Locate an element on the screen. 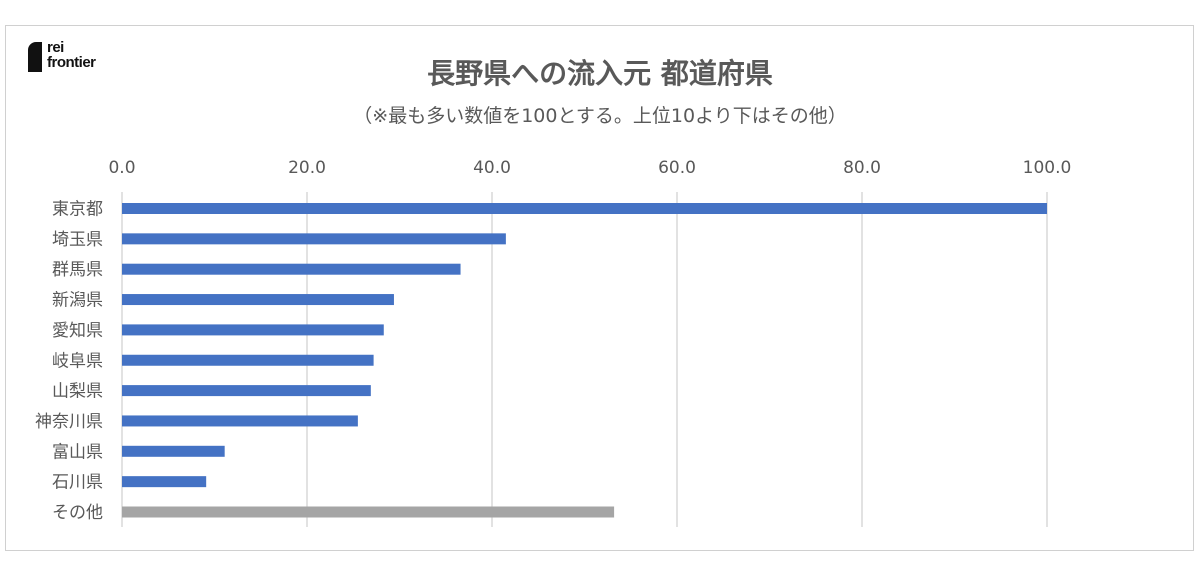 The width and height of the screenshot is (1200, 561). logo-text: rei frontier is located at coordinates (71, 55).